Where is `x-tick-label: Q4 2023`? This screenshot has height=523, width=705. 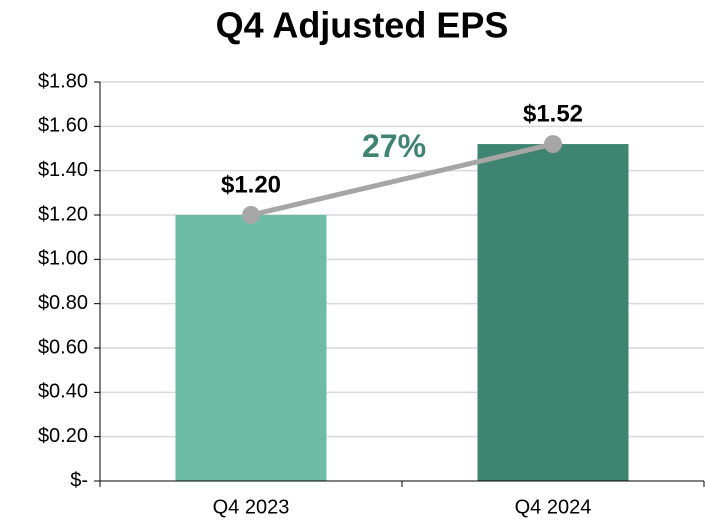
x-tick-label: Q4 2023 is located at coordinates (251, 507).